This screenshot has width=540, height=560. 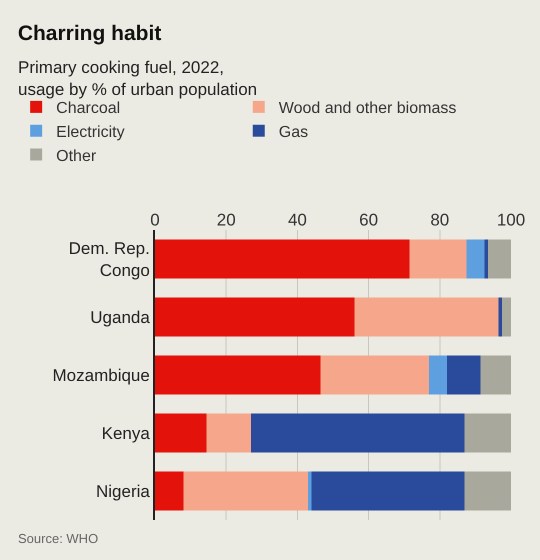 What do you see at coordinates (440, 220) in the screenshot?
I see `x-tick-label: 80` at bounding box center [440, 220].